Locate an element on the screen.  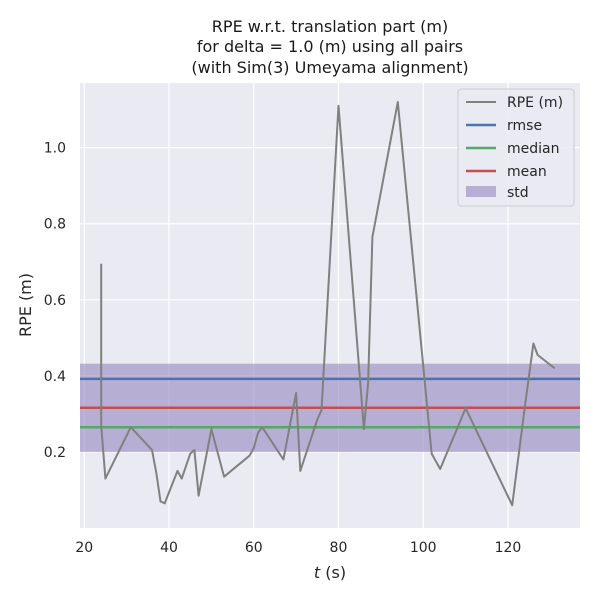
y-tick-label-0: 0.2 is located at coordinates (55, 453).